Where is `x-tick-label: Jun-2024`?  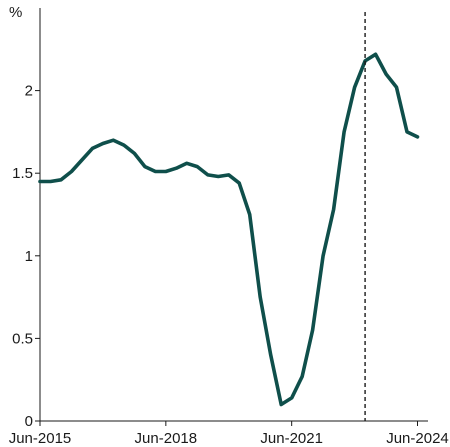
x-tick-label: Jun-2024 is located at coordinates (417, 438).